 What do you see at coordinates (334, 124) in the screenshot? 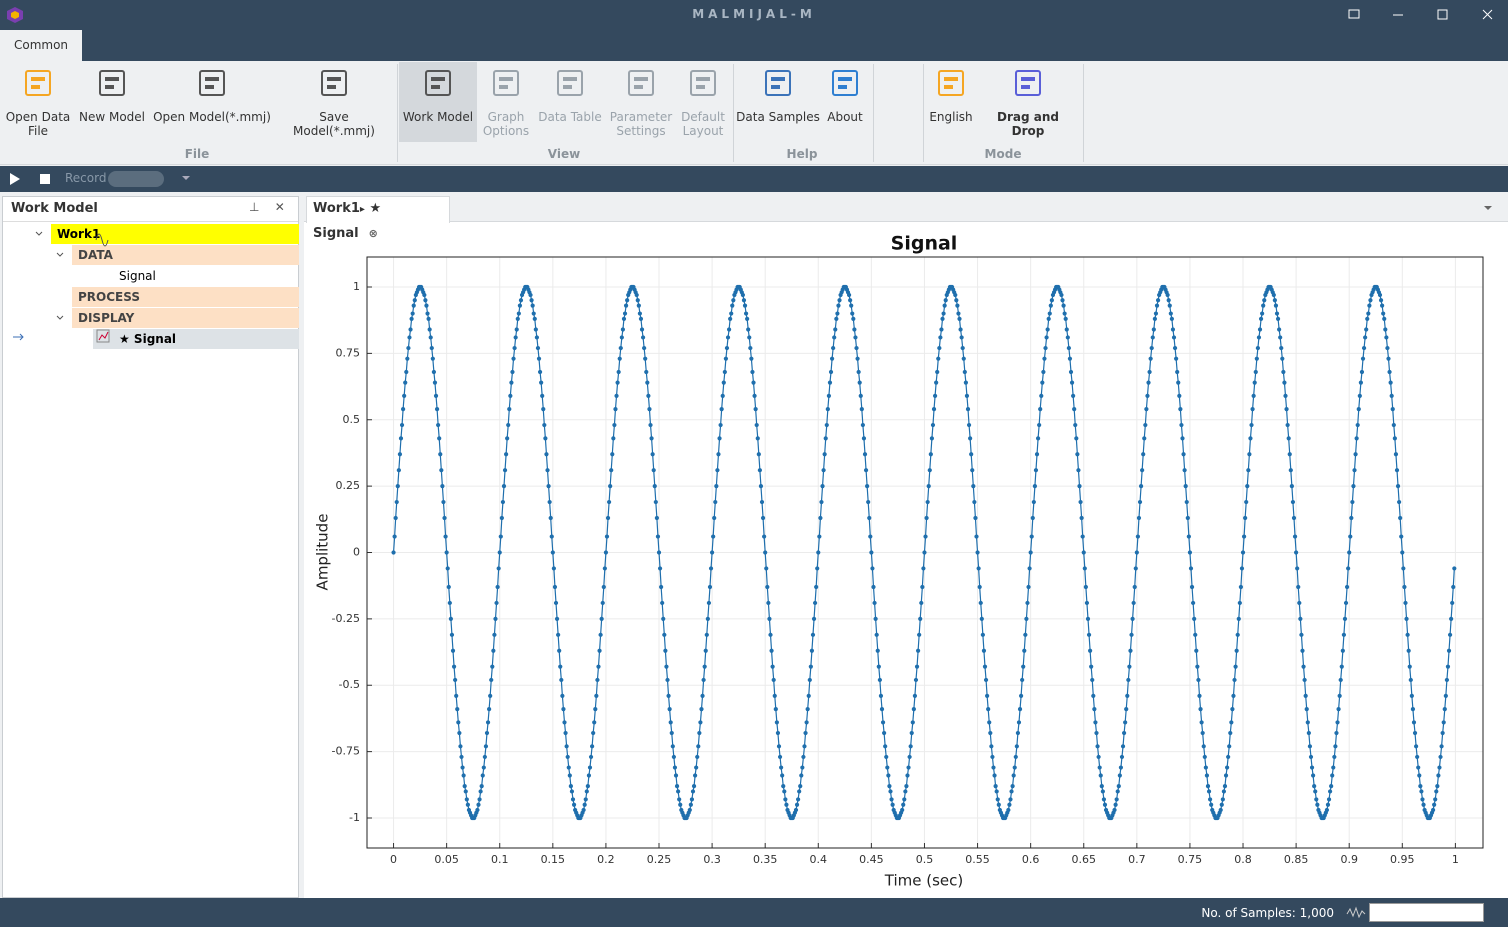
I see `ribbon-button-label: Save Model(*.mmj)` at bounding box center [334, 124].